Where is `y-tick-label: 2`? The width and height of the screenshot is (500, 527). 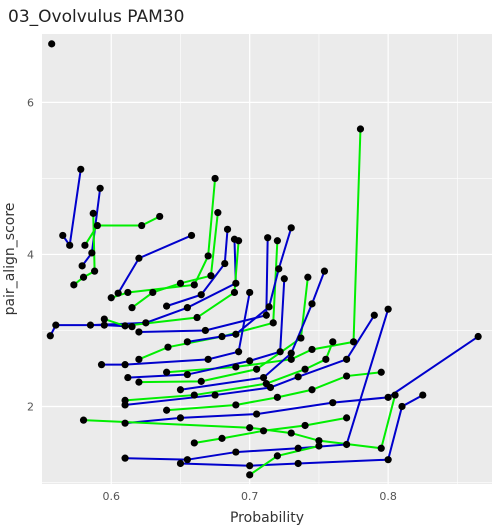
y-tick-label: 2 is located at coordinates (30, 406).